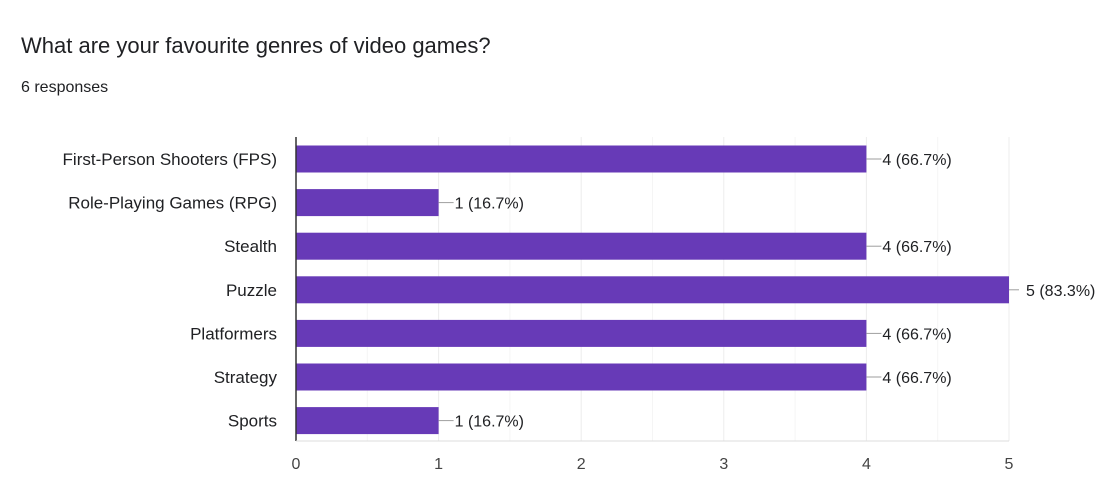  What do you see at coordinates (170, 159) in the screenshot?
I see `category-label: First-Person Shooters (FPS)` at bounding box center [170, 159].